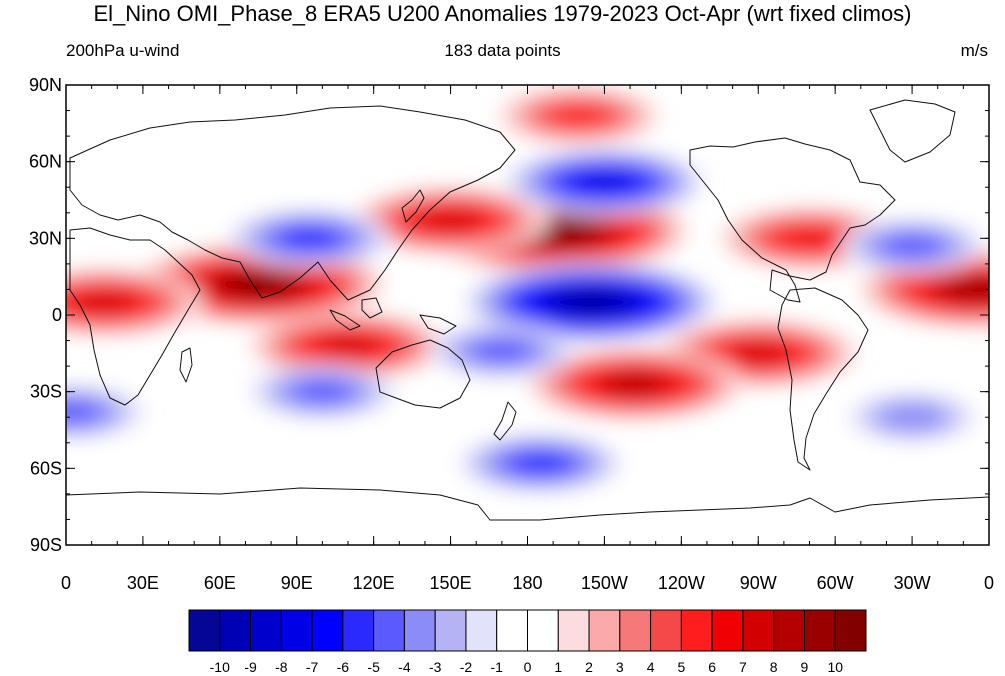 This screenshot has width=1005, height=676. Describe the element at coordinates (297, 583) in the screenshot. I see `lon-tick-label: 90E` at that location.